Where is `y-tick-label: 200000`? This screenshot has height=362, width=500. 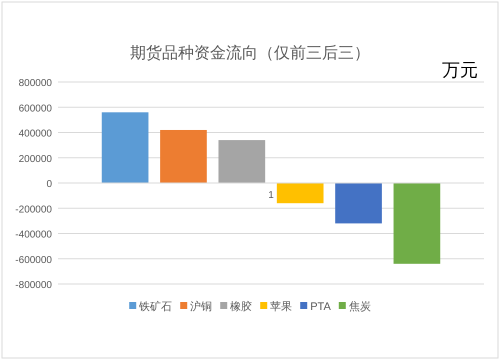 y-tick-label: 200000 is located at coordinates (35, 159).